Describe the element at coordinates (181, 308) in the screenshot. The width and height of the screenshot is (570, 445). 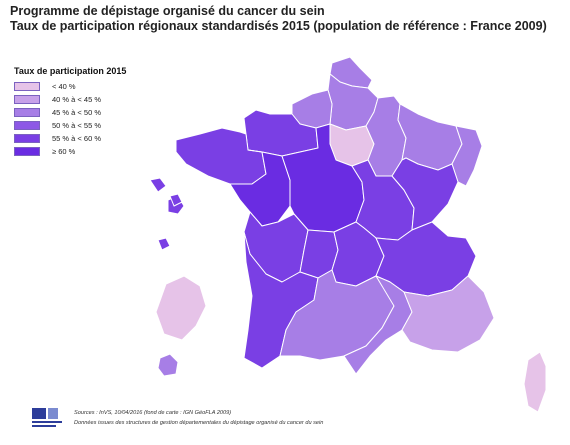
I see `region-guyane: Guyane` at that location.